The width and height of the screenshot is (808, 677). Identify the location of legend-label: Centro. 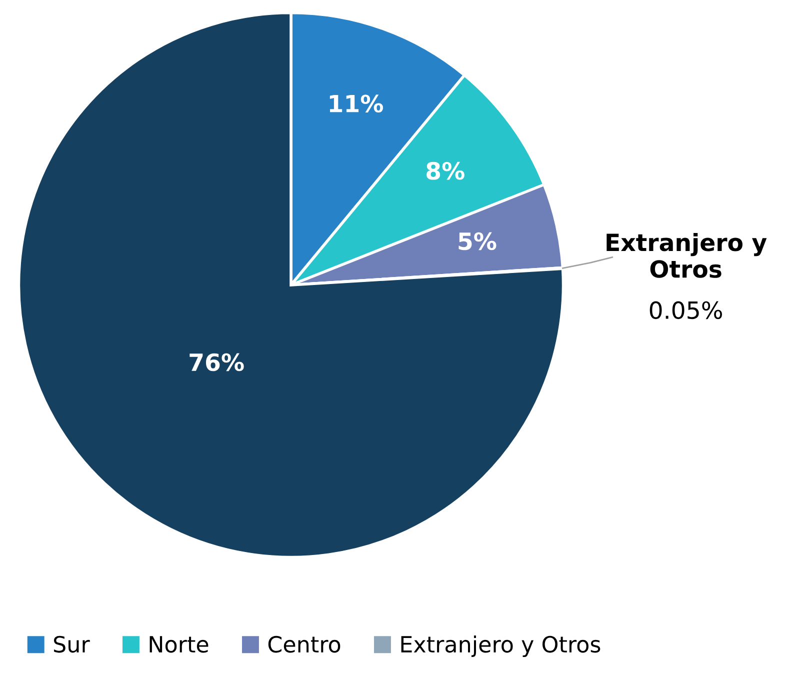
(304, 644).